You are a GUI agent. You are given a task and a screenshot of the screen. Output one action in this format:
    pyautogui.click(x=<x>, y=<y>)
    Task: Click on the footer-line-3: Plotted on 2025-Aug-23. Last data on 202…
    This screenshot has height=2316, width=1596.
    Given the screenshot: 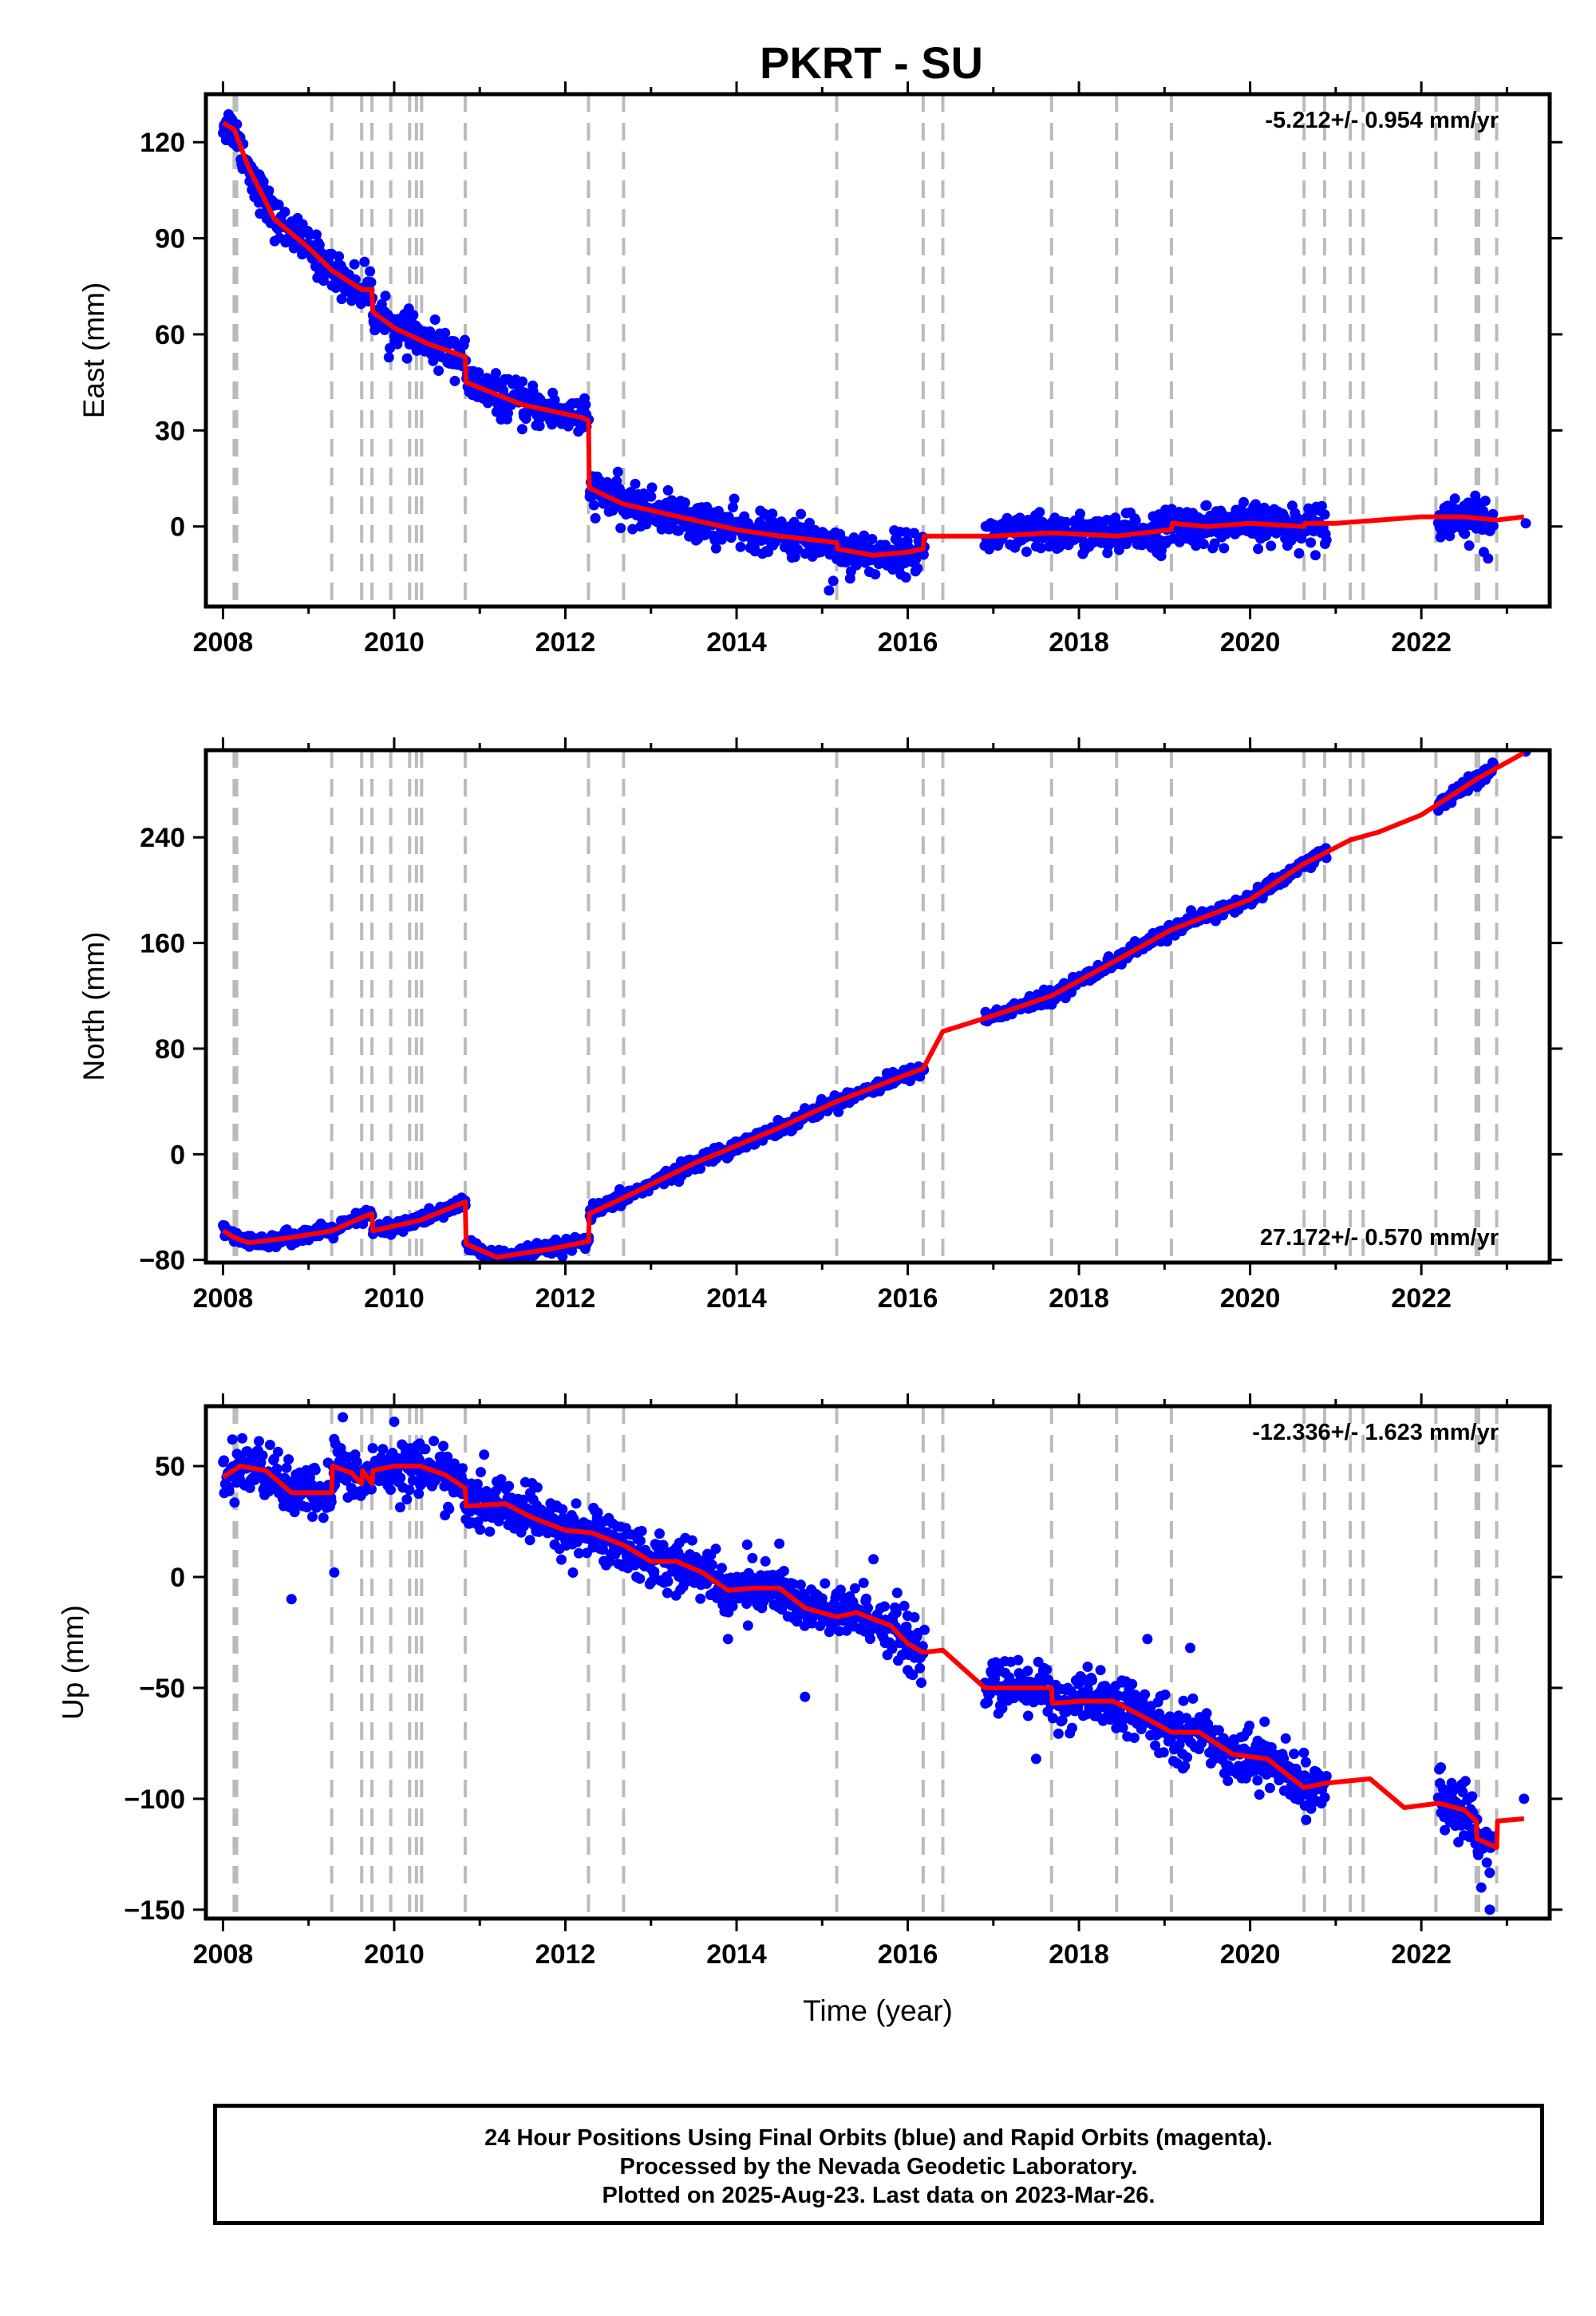 What is the action you would take?
    pyautogui.click(x=879, y=2195)
    